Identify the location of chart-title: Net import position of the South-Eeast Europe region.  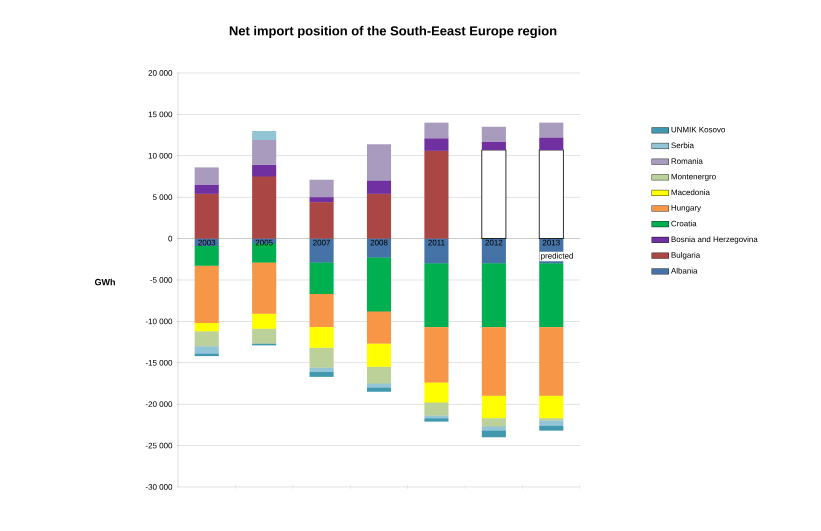
(393, 32).